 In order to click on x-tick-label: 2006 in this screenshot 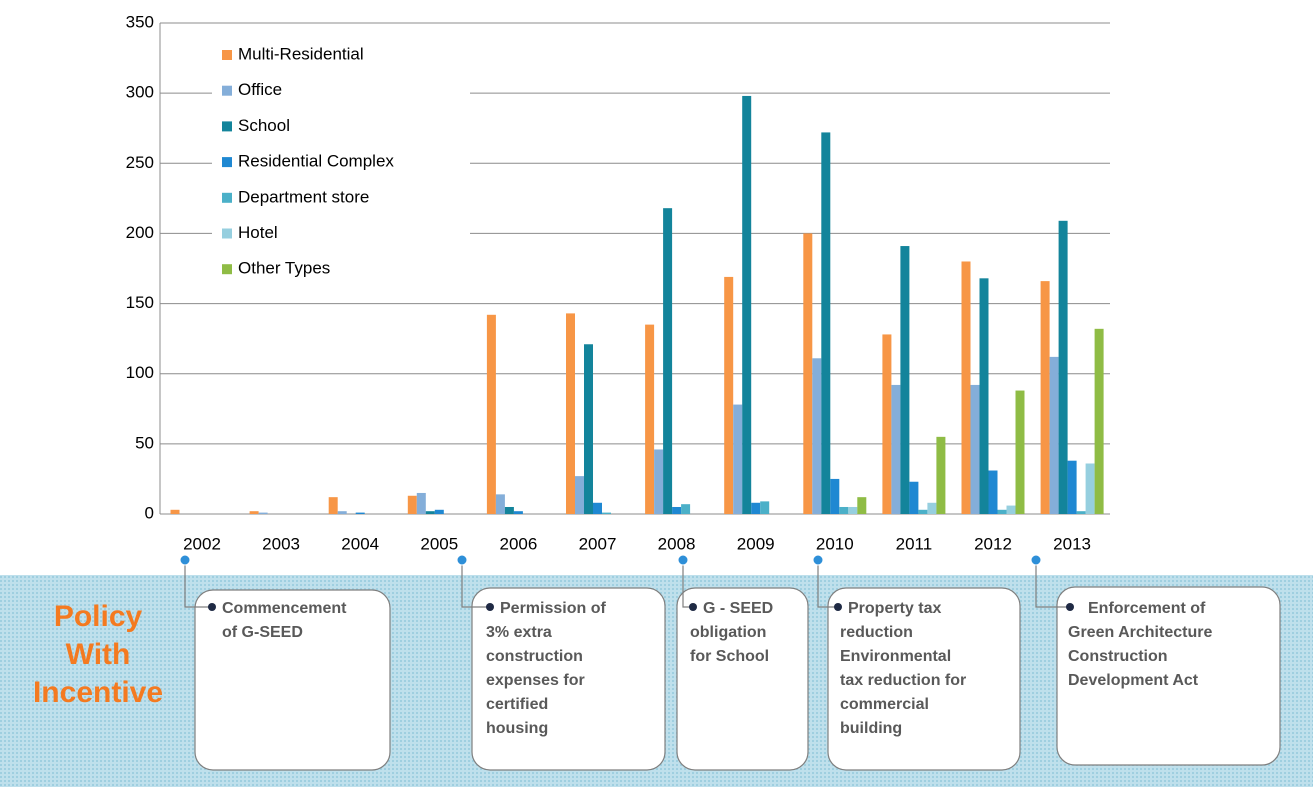, I will do `click(518, 543)`.